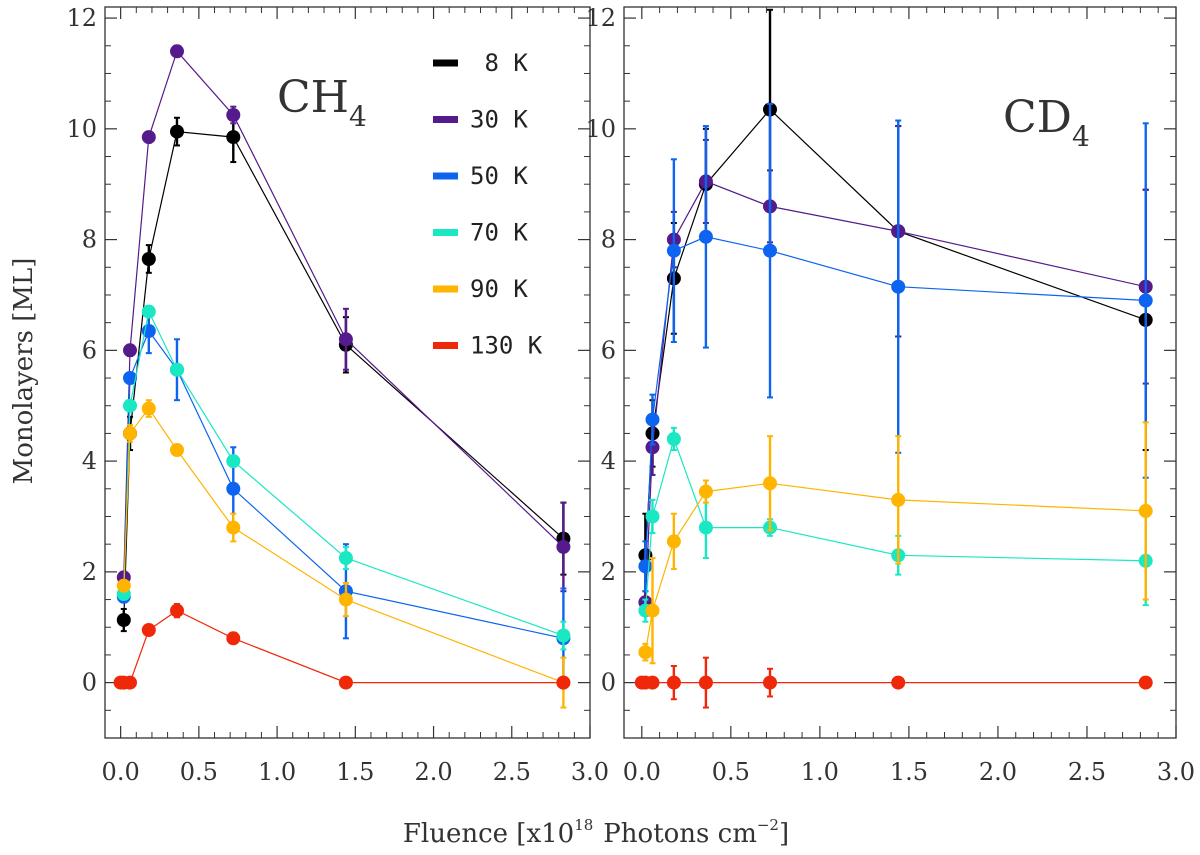 This screenshot has height=855, width=1200. I want to click on legend-label: 50 K, so click(499, 176).